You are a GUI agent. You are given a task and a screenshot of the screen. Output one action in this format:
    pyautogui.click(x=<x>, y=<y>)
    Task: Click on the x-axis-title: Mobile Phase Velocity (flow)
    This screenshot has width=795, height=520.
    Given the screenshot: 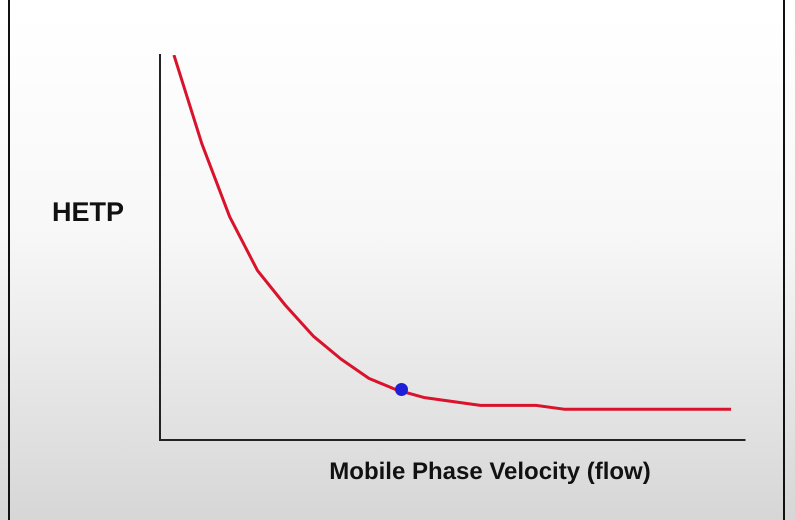 What is the action you would take?
    pyautogui.click(x=490, y=472)
    